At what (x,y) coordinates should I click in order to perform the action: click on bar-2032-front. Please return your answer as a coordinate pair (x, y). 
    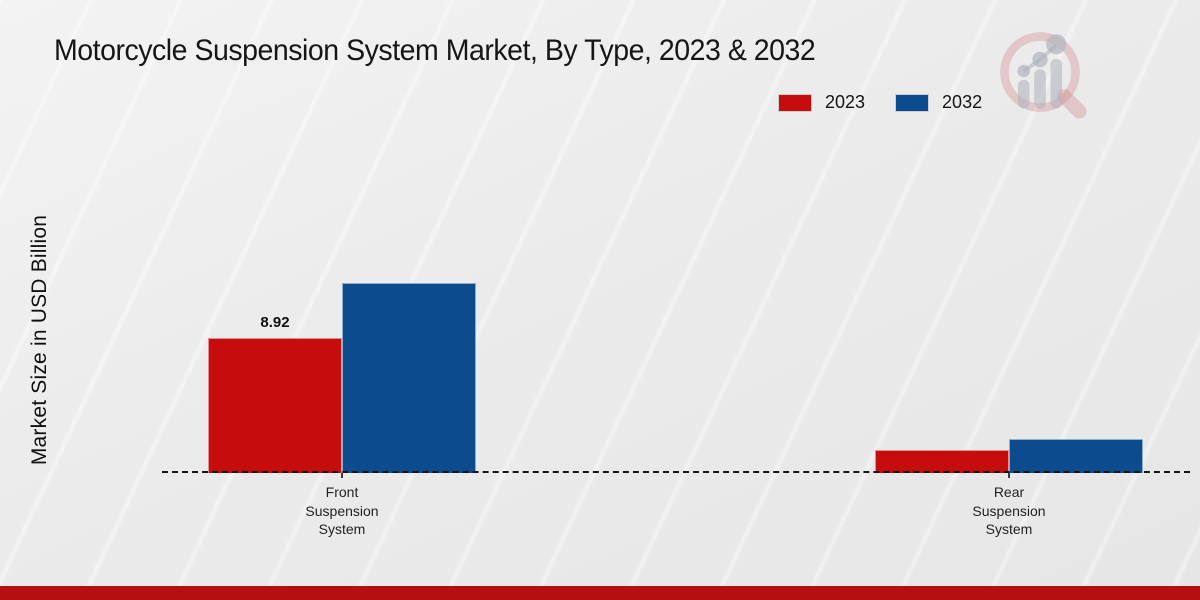
    Looking at the image, I should click on (409, 378).